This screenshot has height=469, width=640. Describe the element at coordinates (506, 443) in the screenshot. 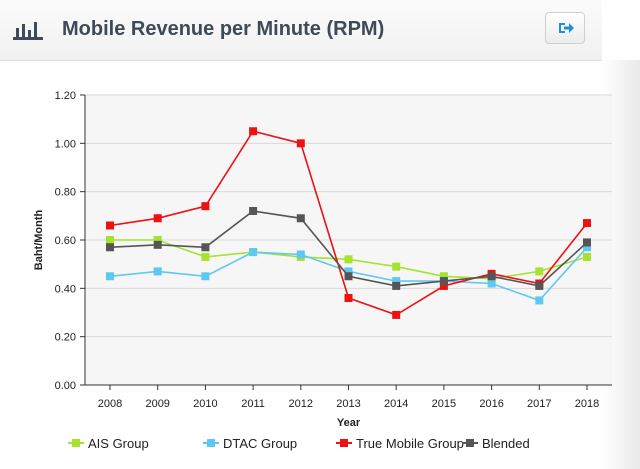

I see `legend-label: Blended` at that location.